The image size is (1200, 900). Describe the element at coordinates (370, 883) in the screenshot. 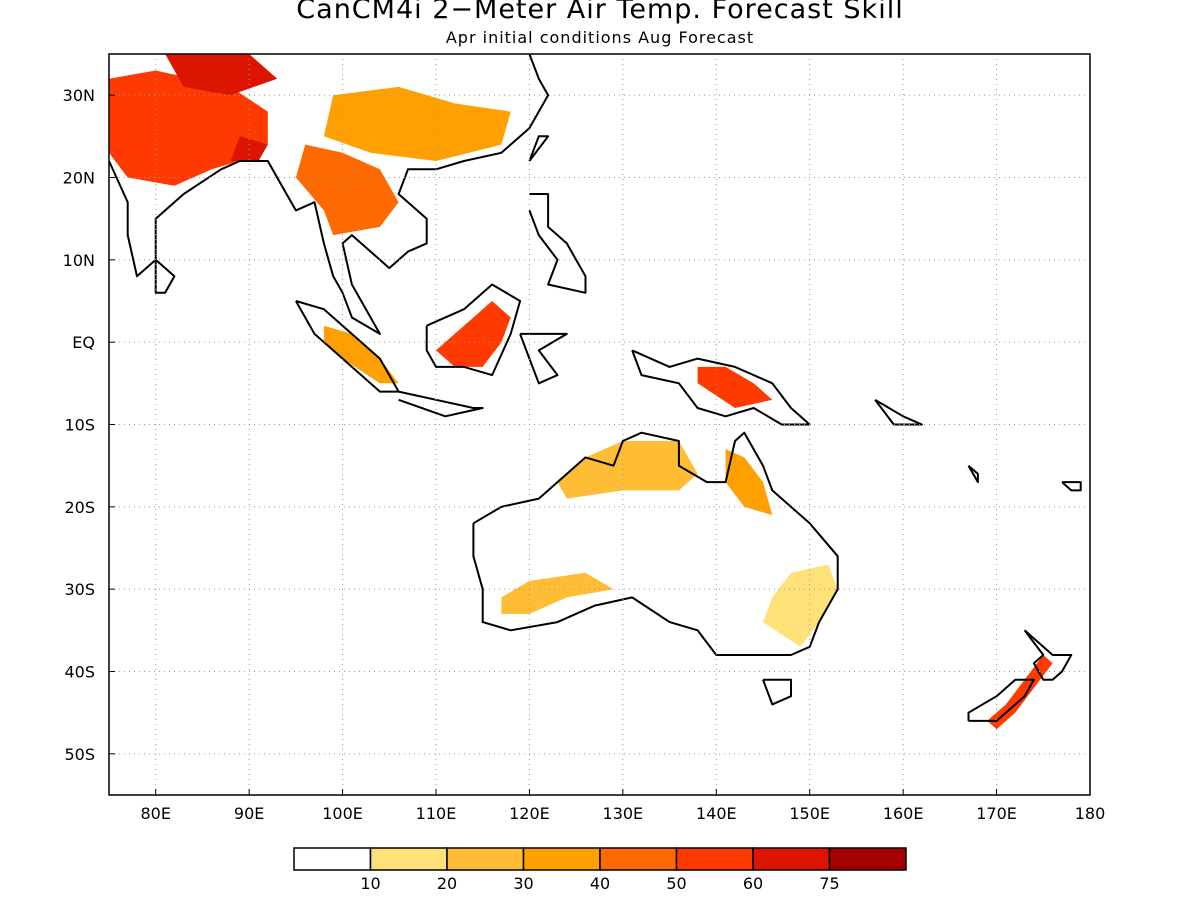

I see `colorbar-label: 10` at that location.